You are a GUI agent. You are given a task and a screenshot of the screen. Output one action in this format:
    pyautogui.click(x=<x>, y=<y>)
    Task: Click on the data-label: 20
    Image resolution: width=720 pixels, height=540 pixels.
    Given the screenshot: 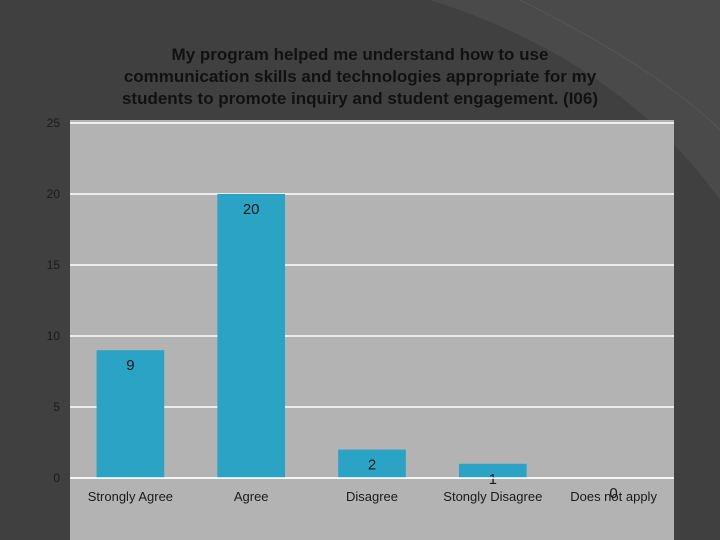 What is the action you would take?
    pyautogui.click(x=251, y=209)
    